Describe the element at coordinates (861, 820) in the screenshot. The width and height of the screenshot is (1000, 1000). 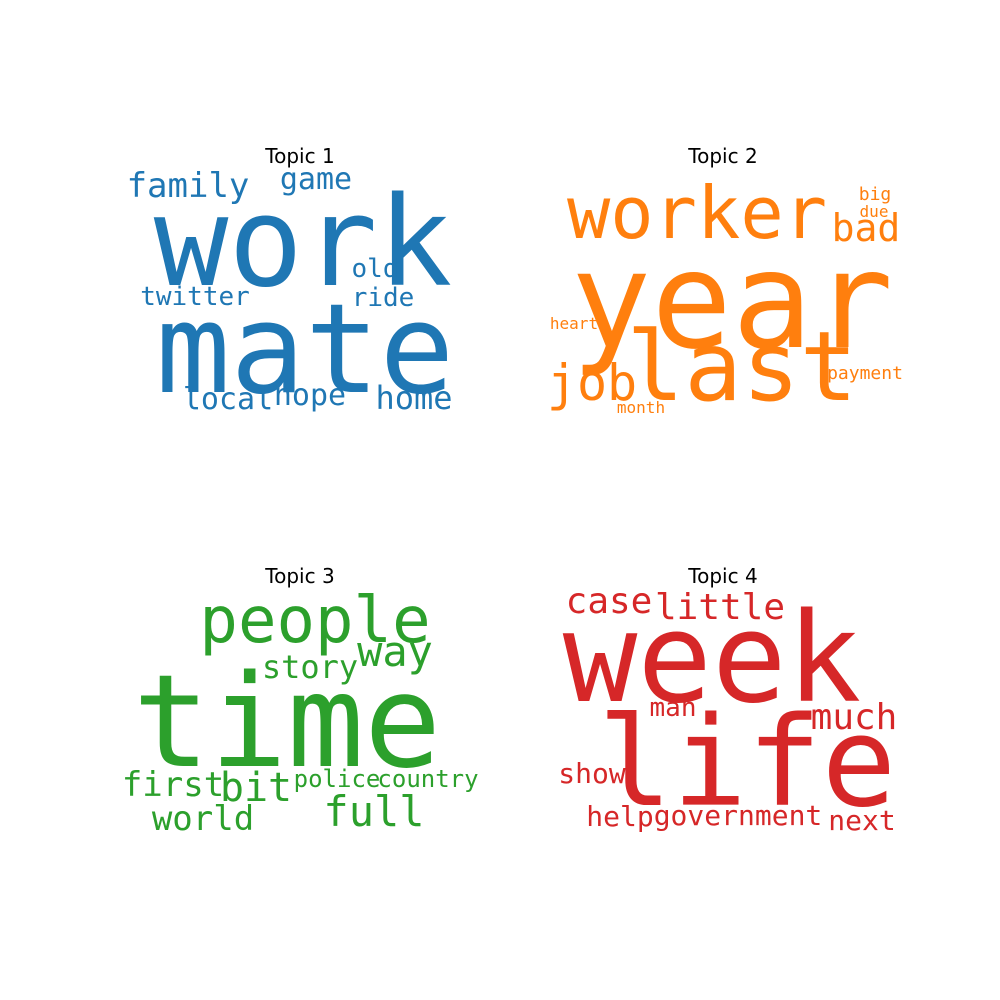
I see `wordcloud-word: next` at that location.